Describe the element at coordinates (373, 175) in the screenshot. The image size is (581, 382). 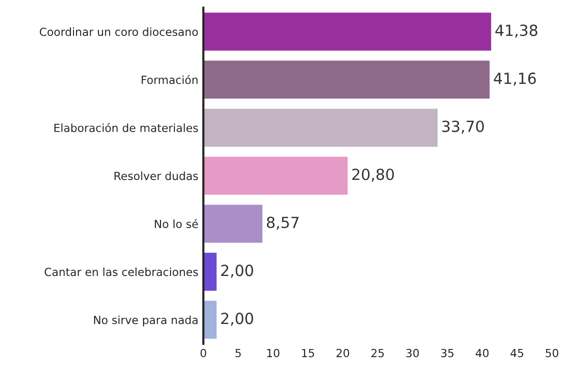
I see `data-label: 20,80` at that location.